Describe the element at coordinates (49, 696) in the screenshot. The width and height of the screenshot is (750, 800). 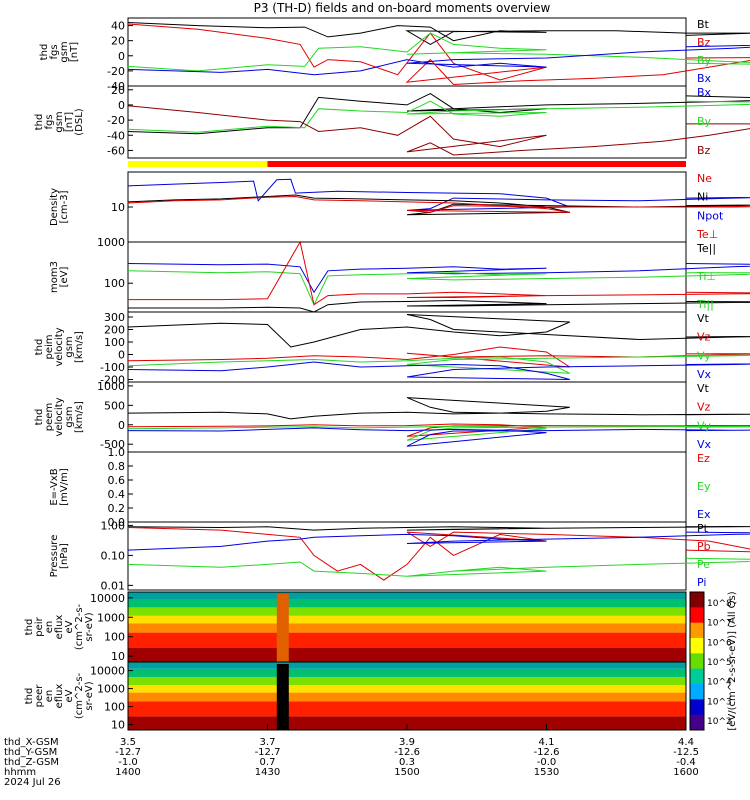
I see `y-axis-label-line: en` at that location.